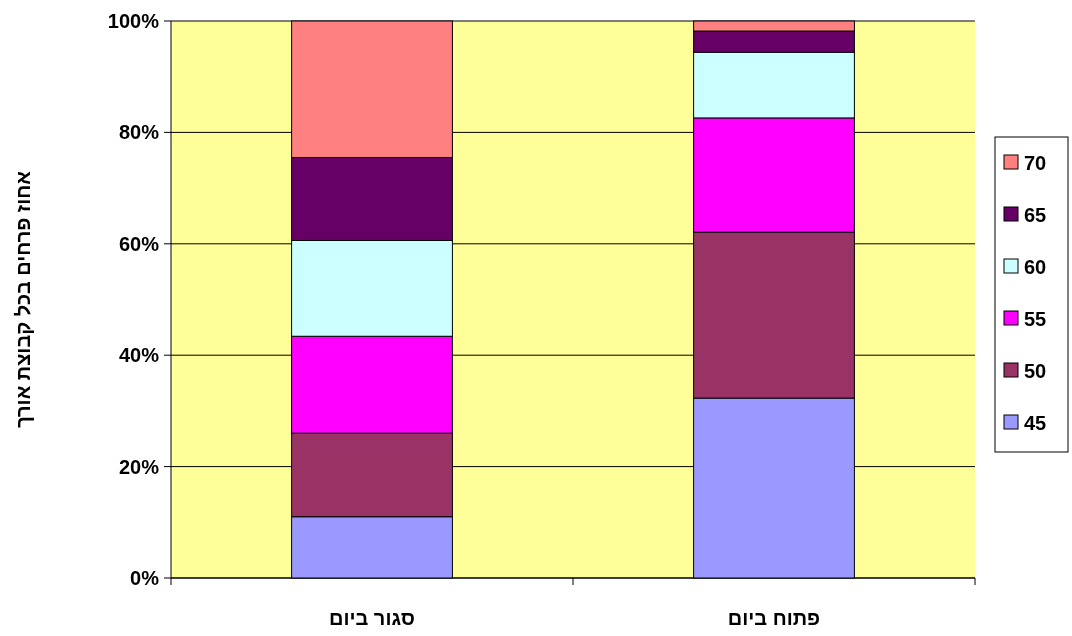 The image size is (1072, 636). What do you see at coordinates (1035, 163) in the screenshot?
I see `legend-label: 70` at bounding box center [1035, 163].